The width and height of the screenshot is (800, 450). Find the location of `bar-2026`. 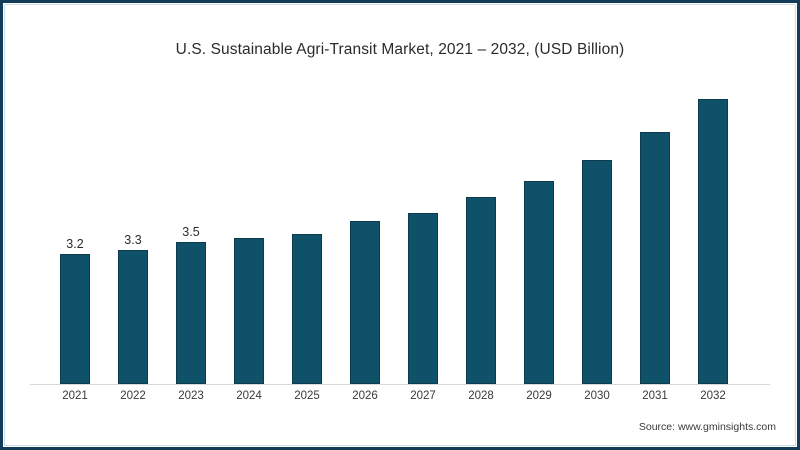

bar-2026 is located at coordinates (365, 302).